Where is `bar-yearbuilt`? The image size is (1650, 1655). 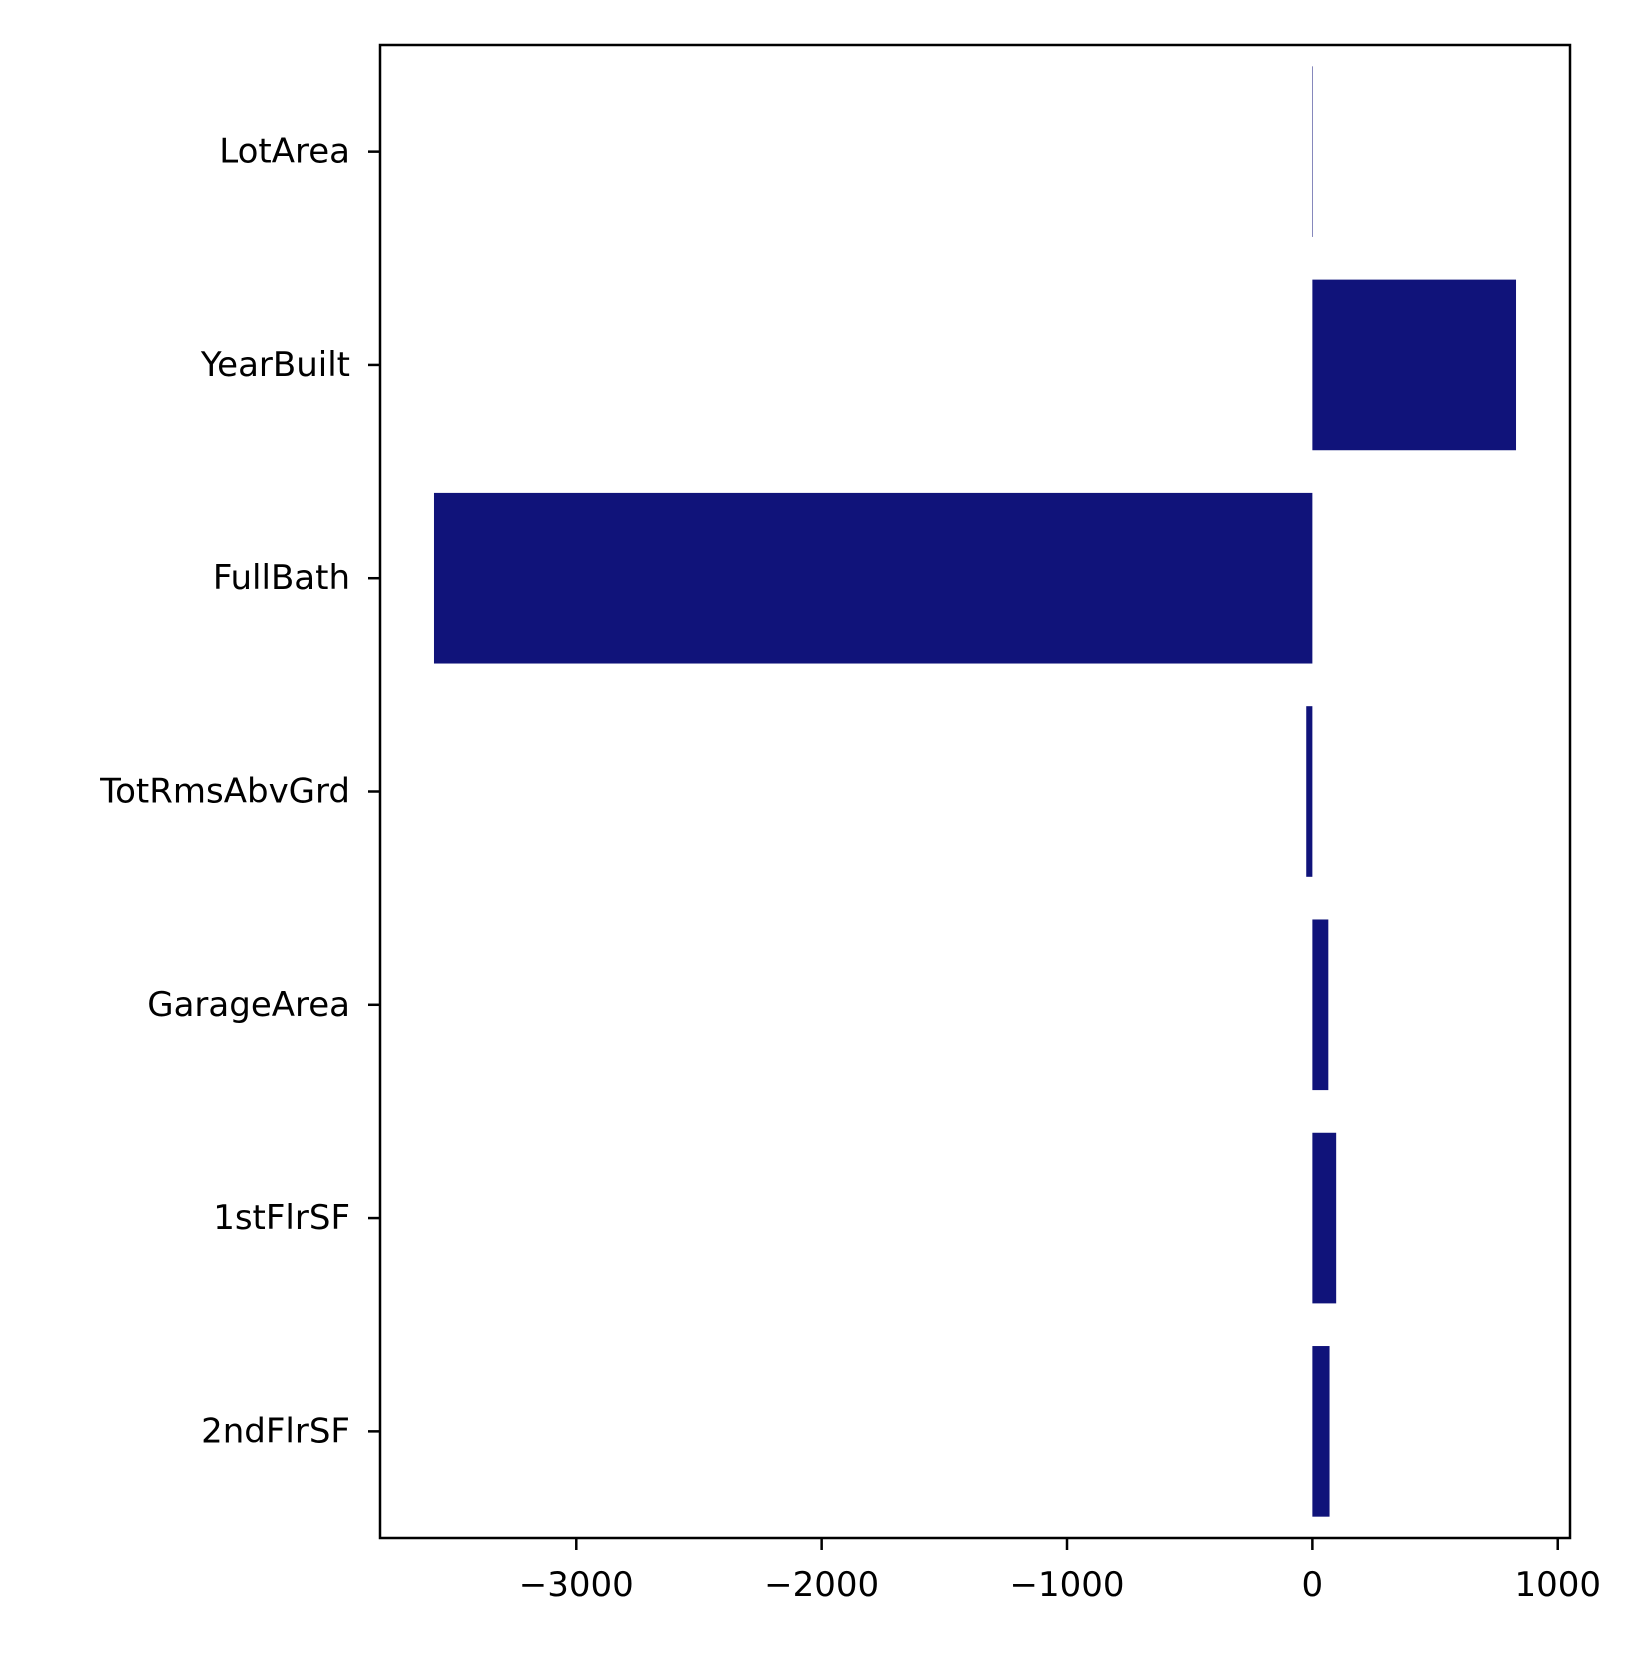
bar-yearbuilt is located at coordinates (1414, 365).